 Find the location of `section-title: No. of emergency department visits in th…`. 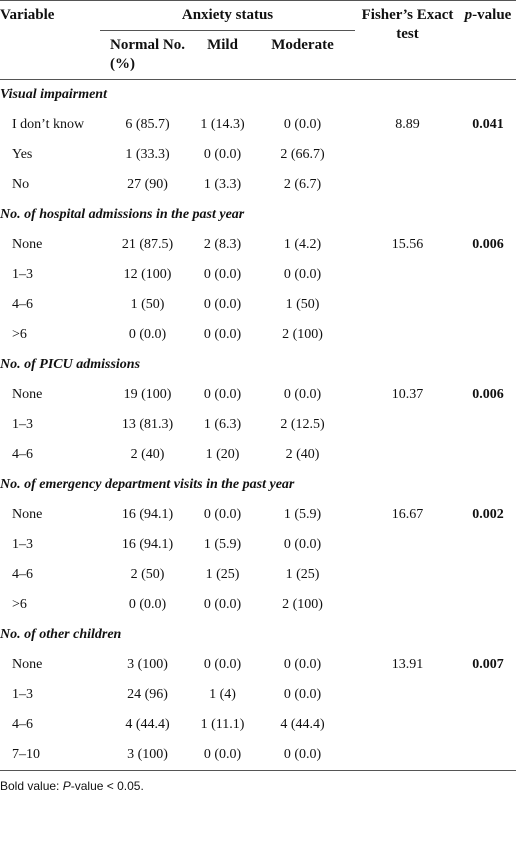

section-title: No. of emergency department visits in th… is located at coordinates (147, 484).